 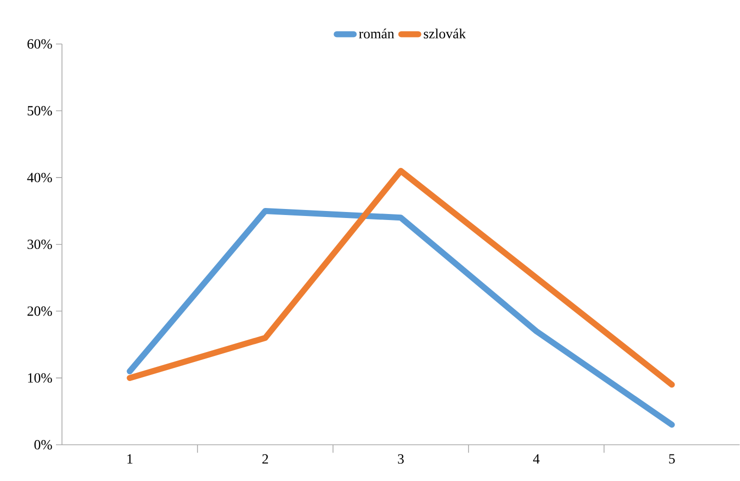 What do you see at coordinates (39, 177) in the screenshot?
I see `y-tick-label: 40%` at bounding box center [39, 177].